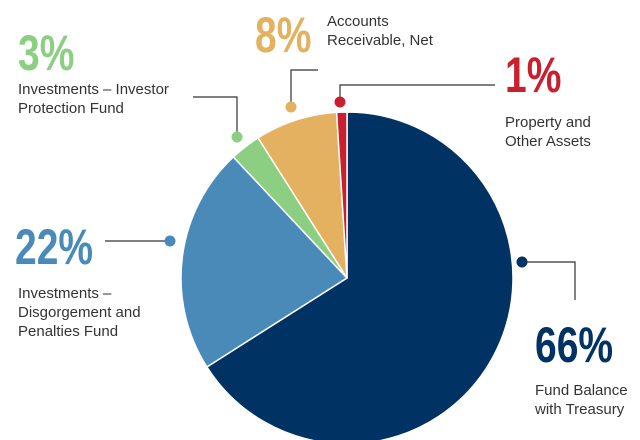 Image resolution: width=640 pixels, height=440 pixels. What do you see at coordinates (283, 35) in the screenshot?
I see `percent-label: 8%` at bounding box center [283, 35].